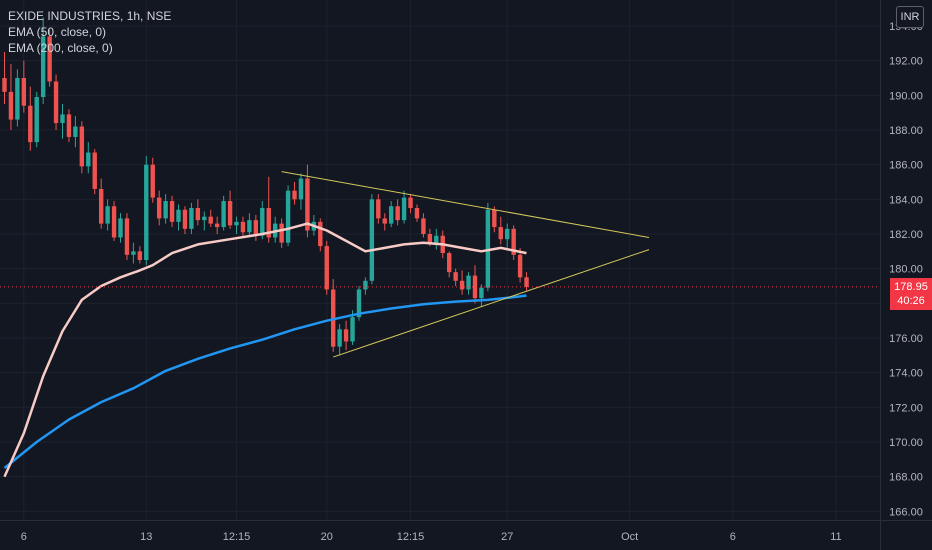 The width and height of the screenshot is (932, 550). What do you see at coordinates (906, 131) in the screenshot?
I see `y-tick-label: 188.00` at bounding box center [906, 131].